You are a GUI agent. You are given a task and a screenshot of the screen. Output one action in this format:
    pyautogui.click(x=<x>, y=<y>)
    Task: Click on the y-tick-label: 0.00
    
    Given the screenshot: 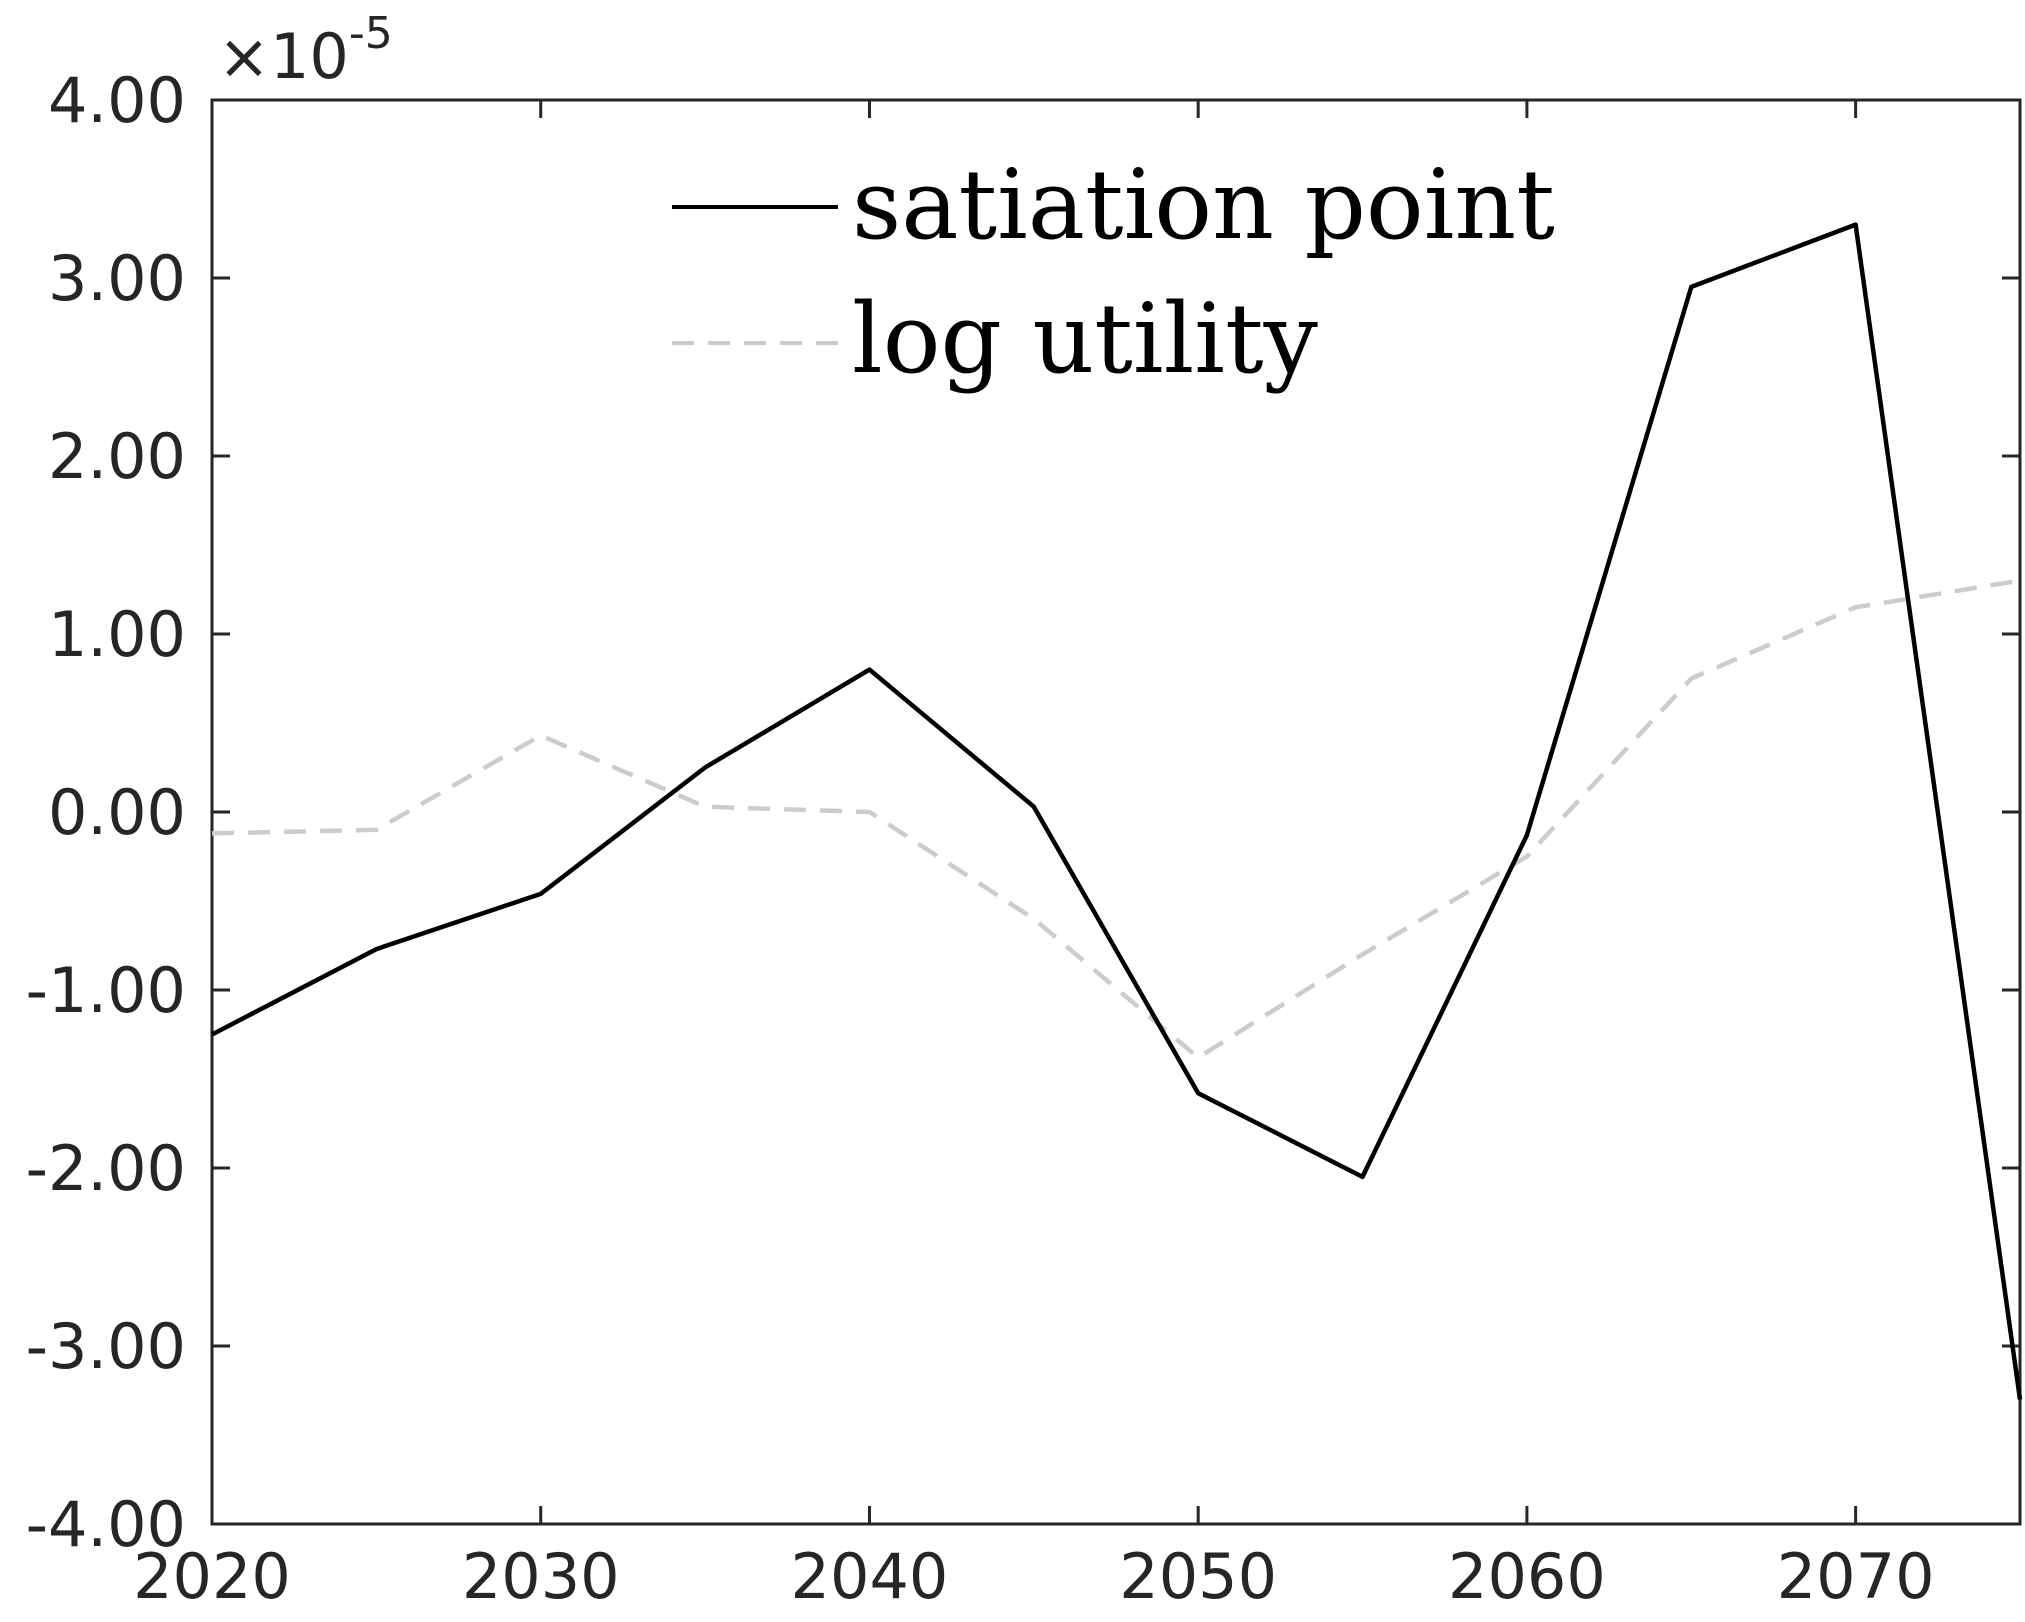 What is the action you would take?
    pyautogui.click(x=117, y=812)
    